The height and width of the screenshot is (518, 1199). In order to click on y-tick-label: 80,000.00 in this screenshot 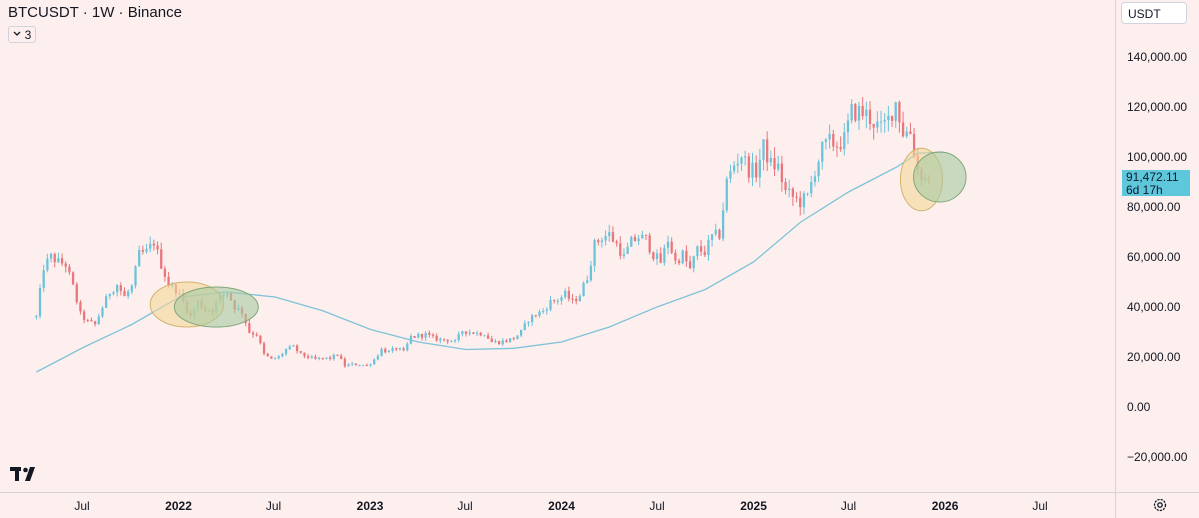, I will do `click(1154, 207)`.